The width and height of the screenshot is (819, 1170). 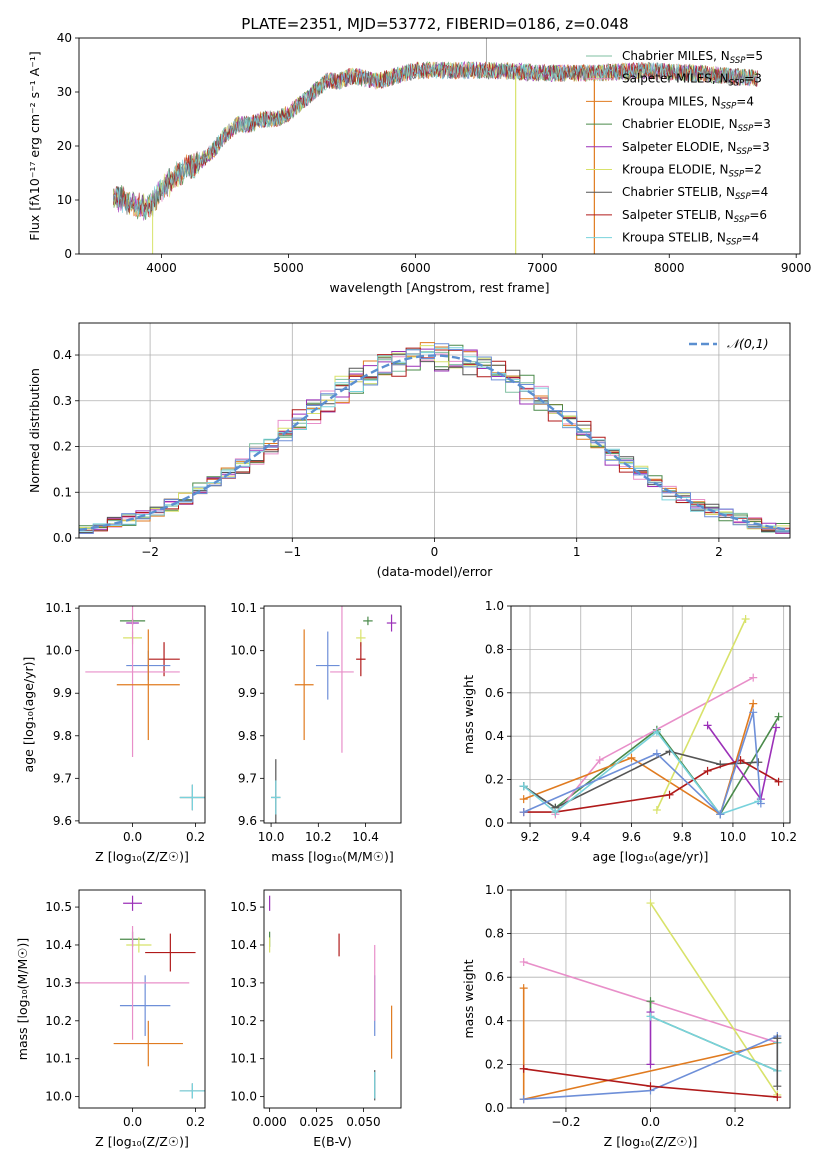 What do you see at coordinates (58, 651) in the screenshot?
I see `z-age-ytick-label-4: 10.0` at bounding box center [58, 651].